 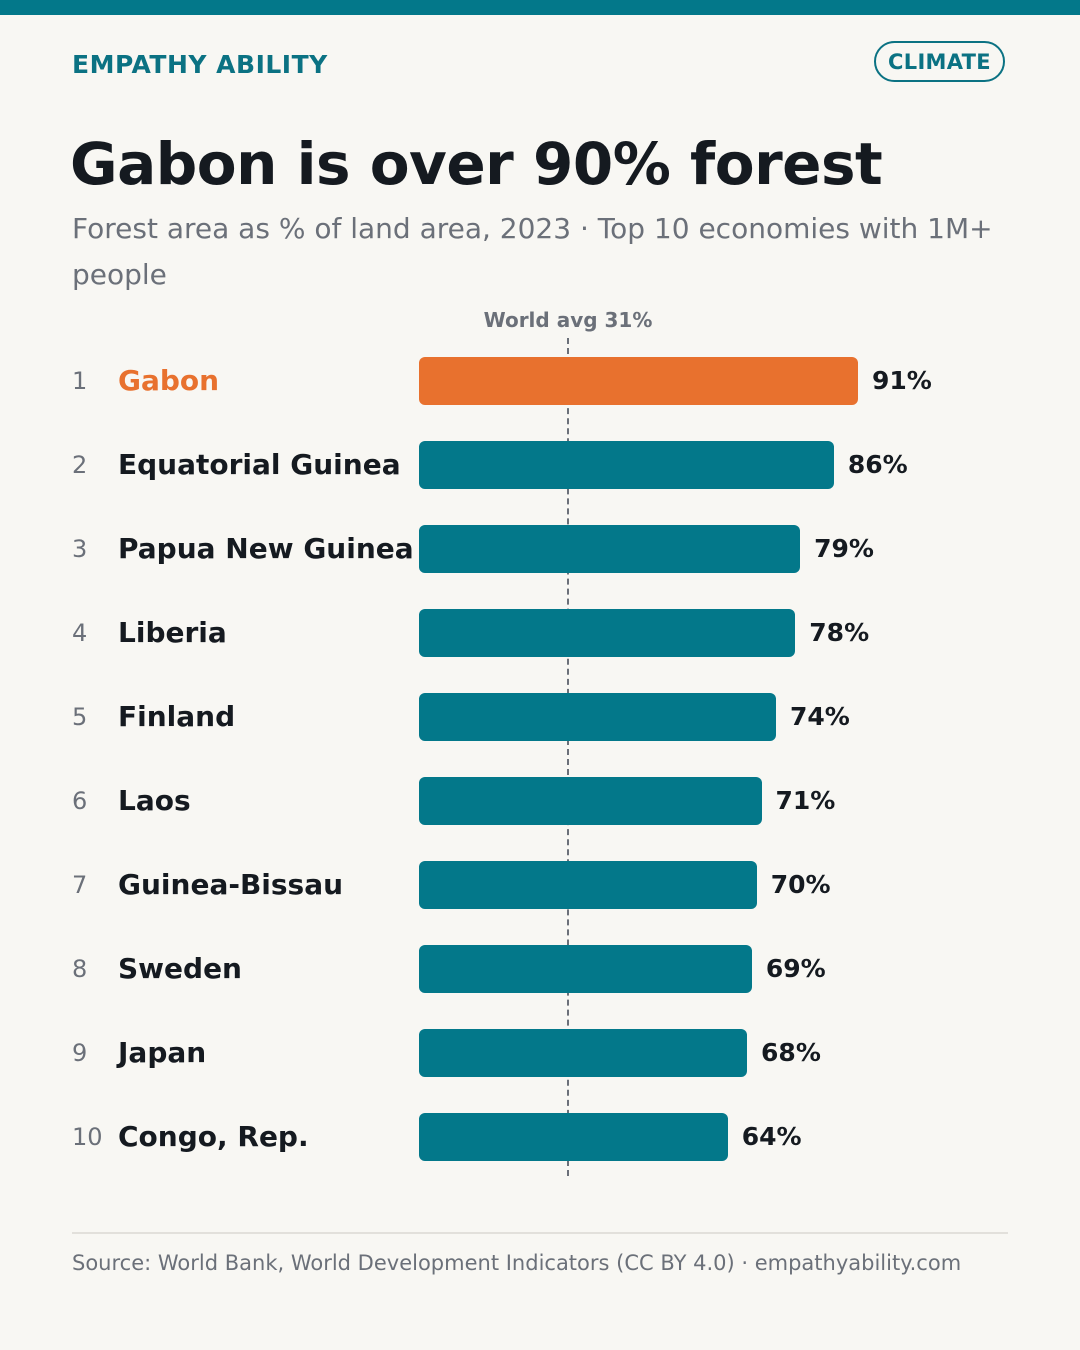 What do you see at coordinates (259, 464) in the screenshot?
I see `category-label: Equatorial Guinea` at bounding box center [259, 464].